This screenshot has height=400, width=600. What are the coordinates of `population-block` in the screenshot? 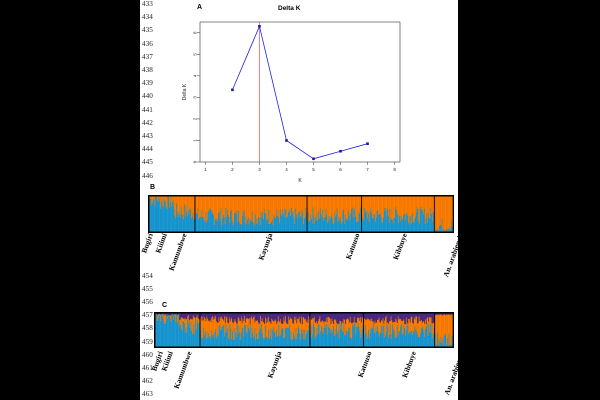 It's located at (443, 330).